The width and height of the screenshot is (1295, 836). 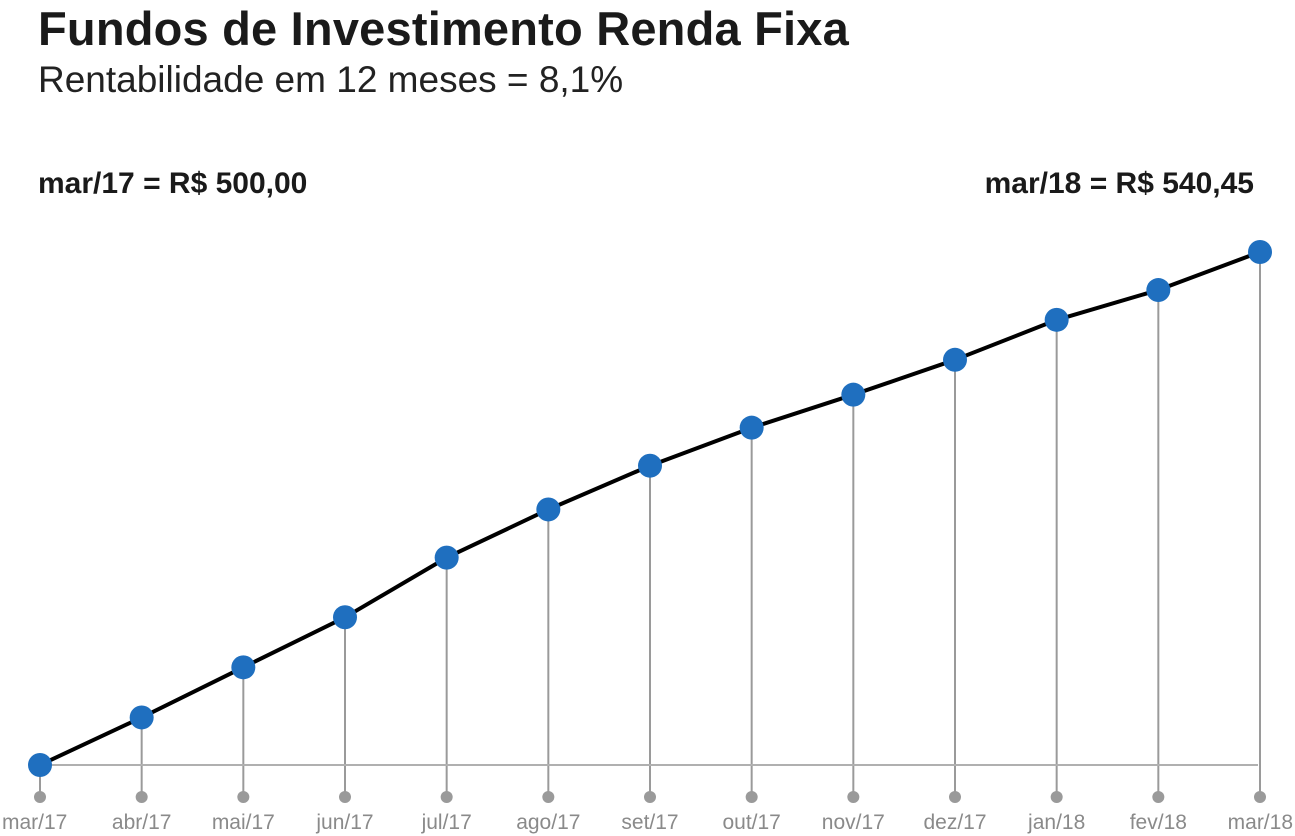 I want to click on chart-subtitle: Rentabilidade em 12 meses = 8,1%, so click(x=331, y=79).